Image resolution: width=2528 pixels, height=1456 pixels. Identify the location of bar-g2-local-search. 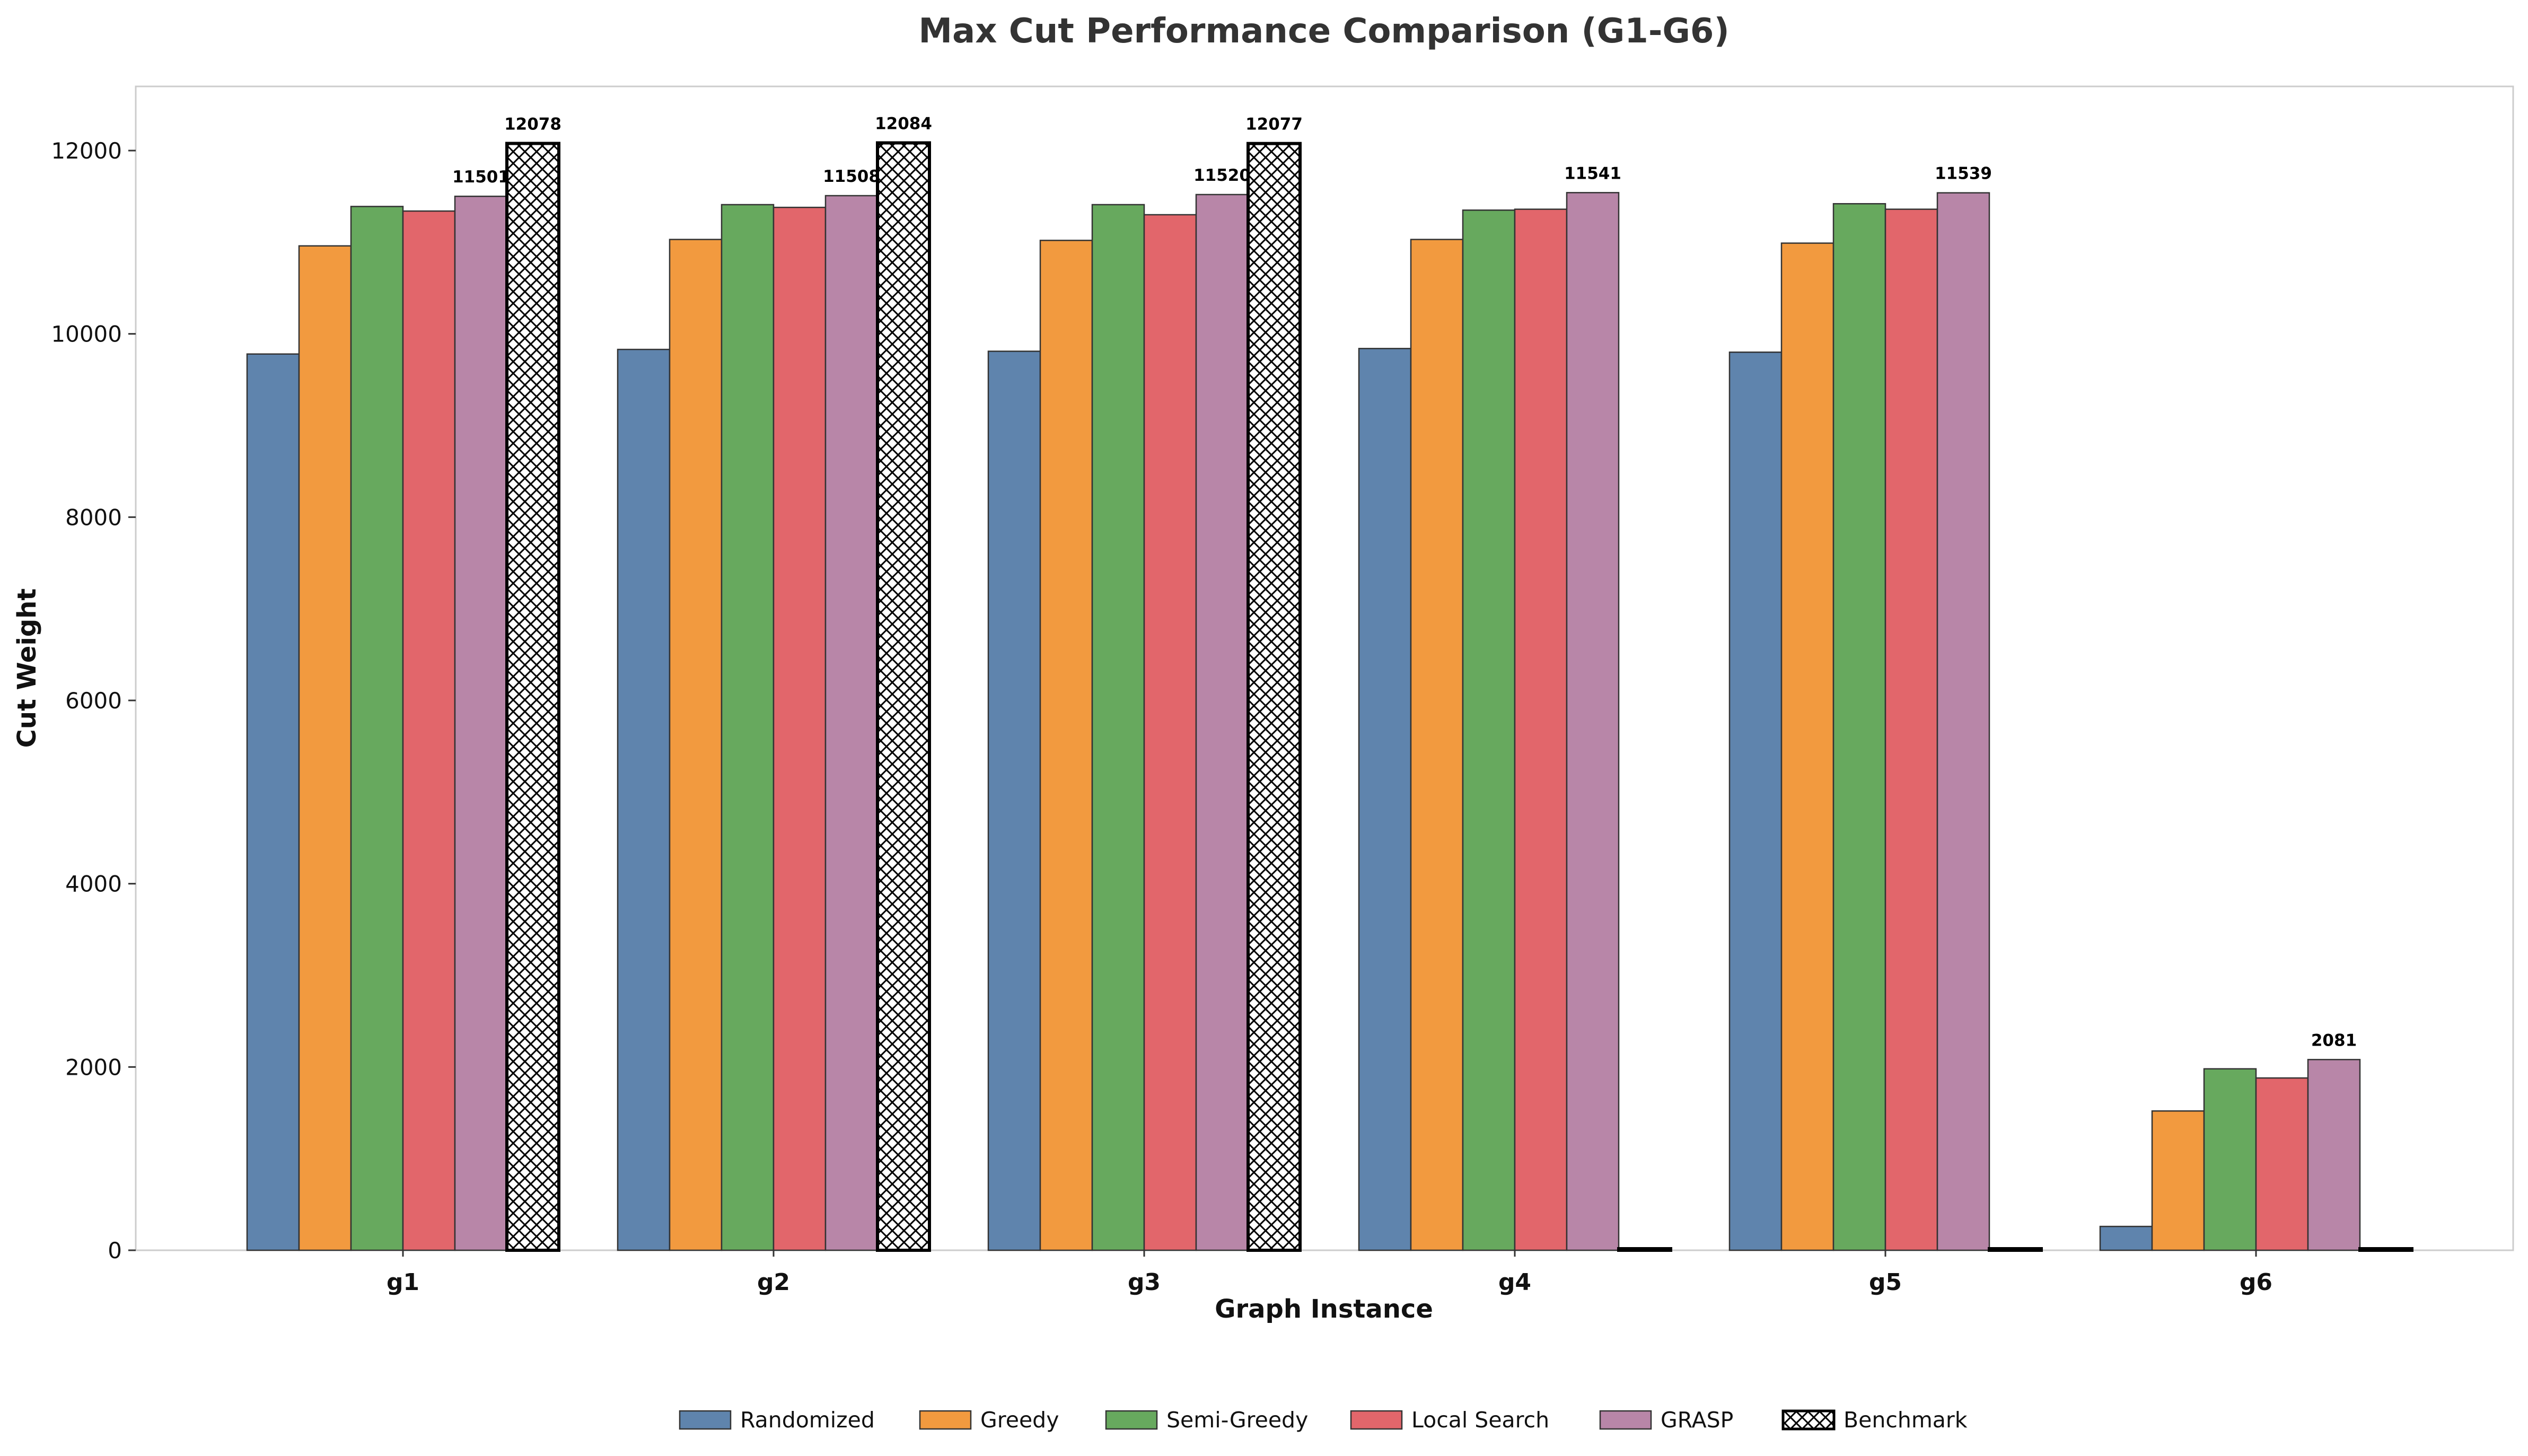
(800, 728).